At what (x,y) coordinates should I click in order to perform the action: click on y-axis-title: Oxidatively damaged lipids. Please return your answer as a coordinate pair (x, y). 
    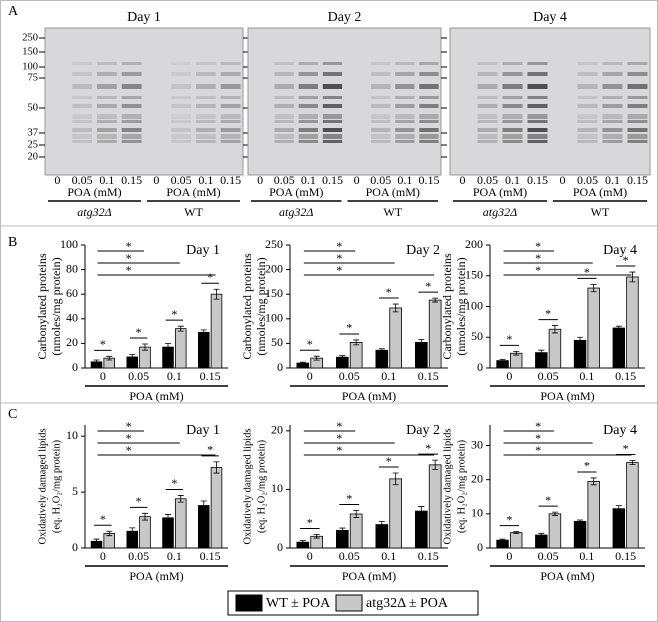
    Looking at the image, I should click on (247, 486).